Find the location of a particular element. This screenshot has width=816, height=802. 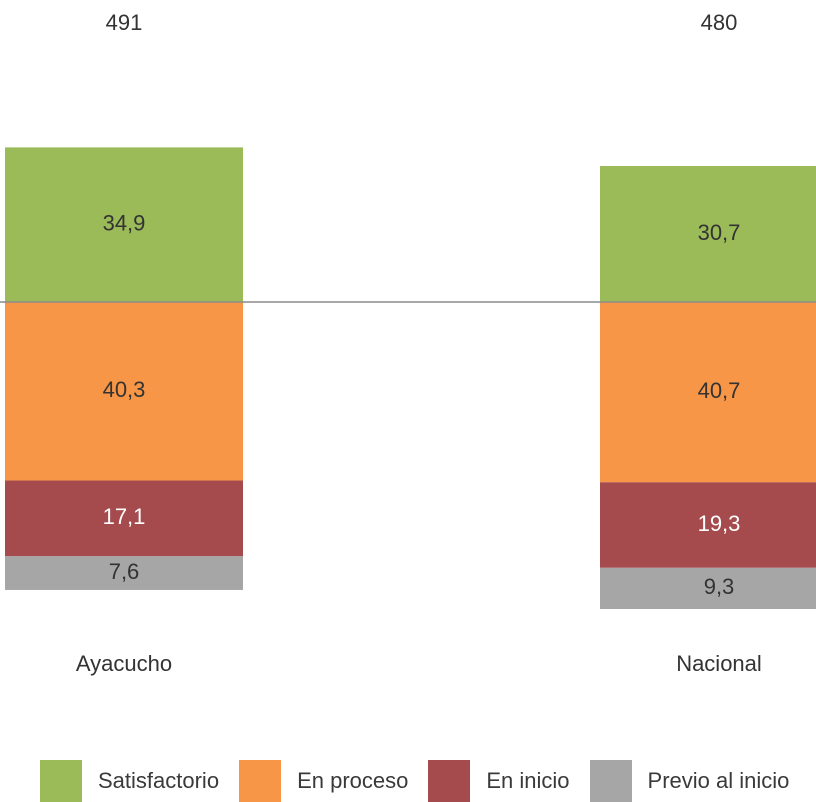

bar-en-proceso-nacional is located at coordinates (708, 392).